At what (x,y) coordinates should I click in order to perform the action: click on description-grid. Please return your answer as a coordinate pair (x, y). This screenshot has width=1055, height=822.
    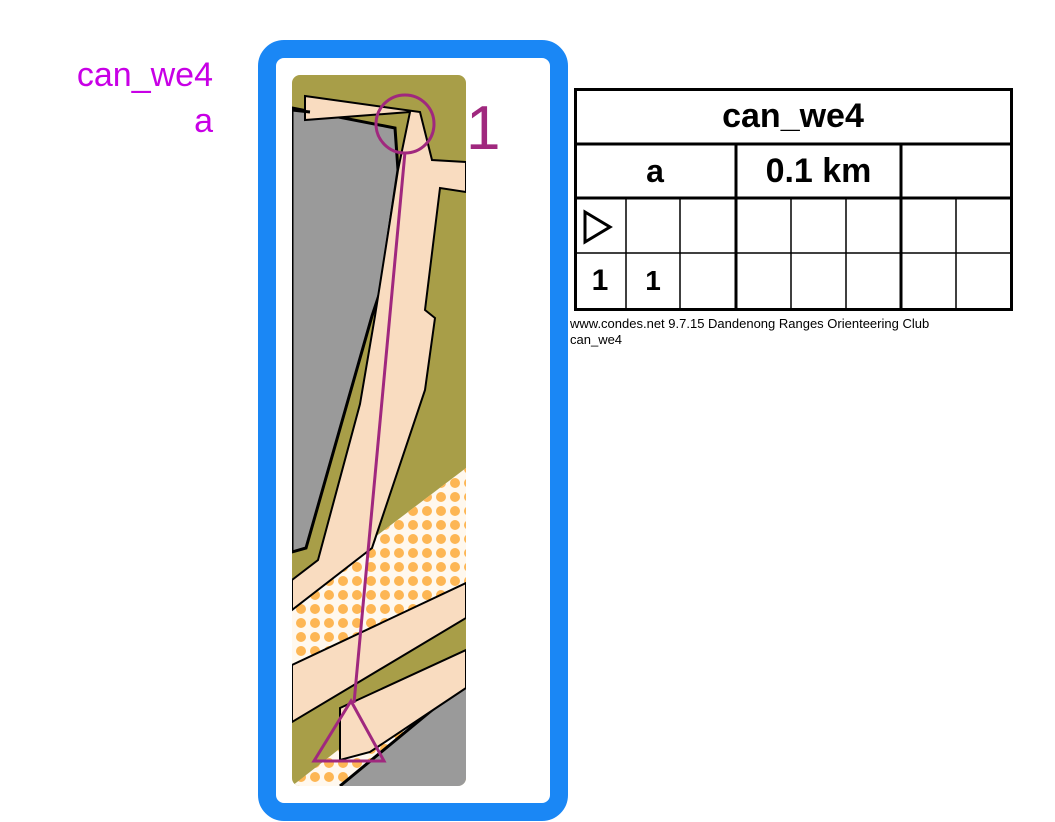
    Looking at the image, I should click on (793, 199).